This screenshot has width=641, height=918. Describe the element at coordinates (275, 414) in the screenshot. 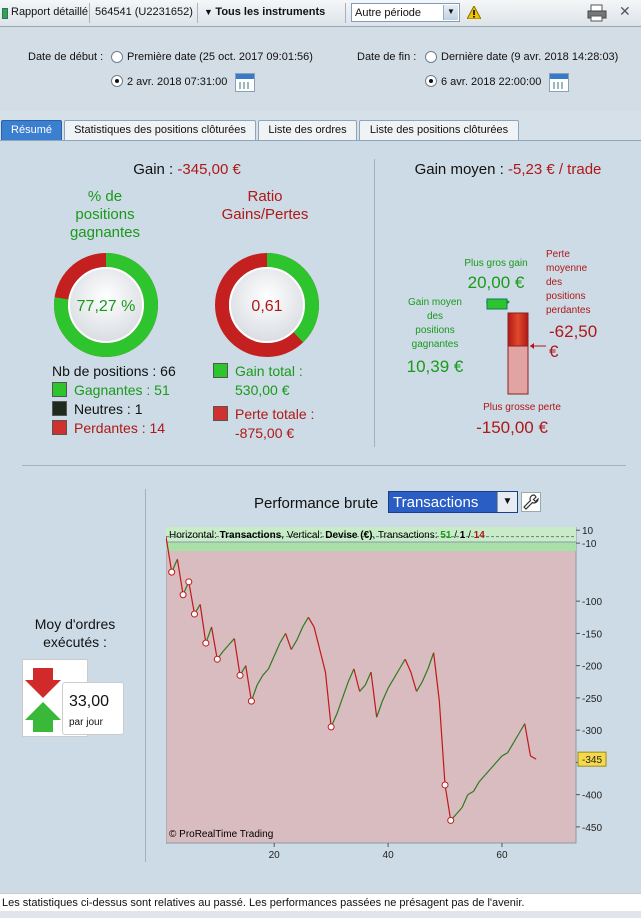

I see `loss-total-label: Perte totale :` at that location.